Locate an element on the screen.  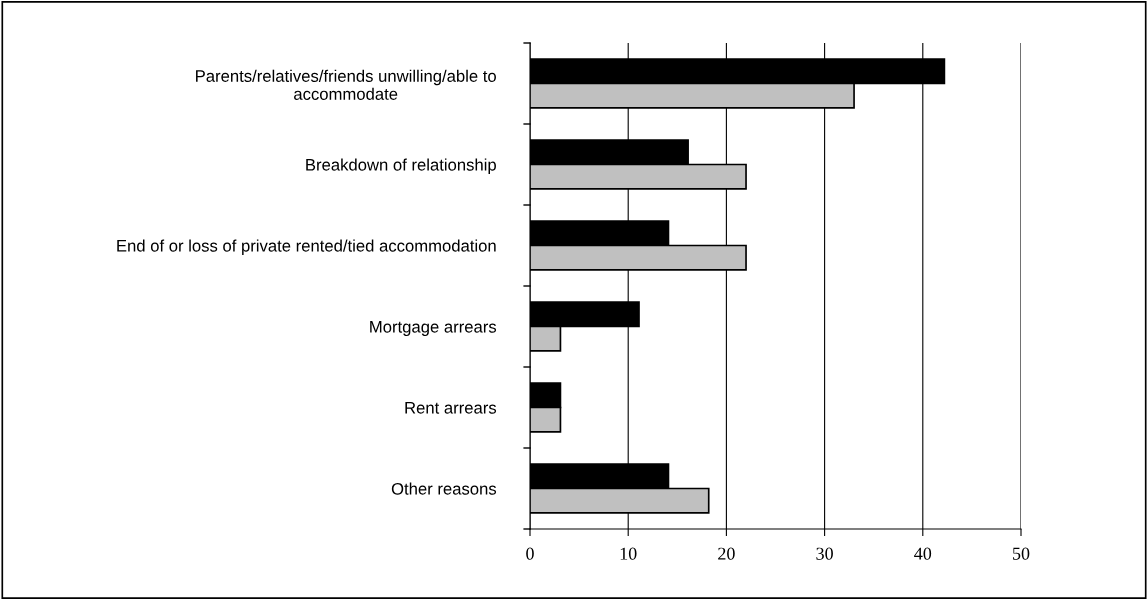
y-tick-label: Rent arrears is located at coordinates (451, 408).